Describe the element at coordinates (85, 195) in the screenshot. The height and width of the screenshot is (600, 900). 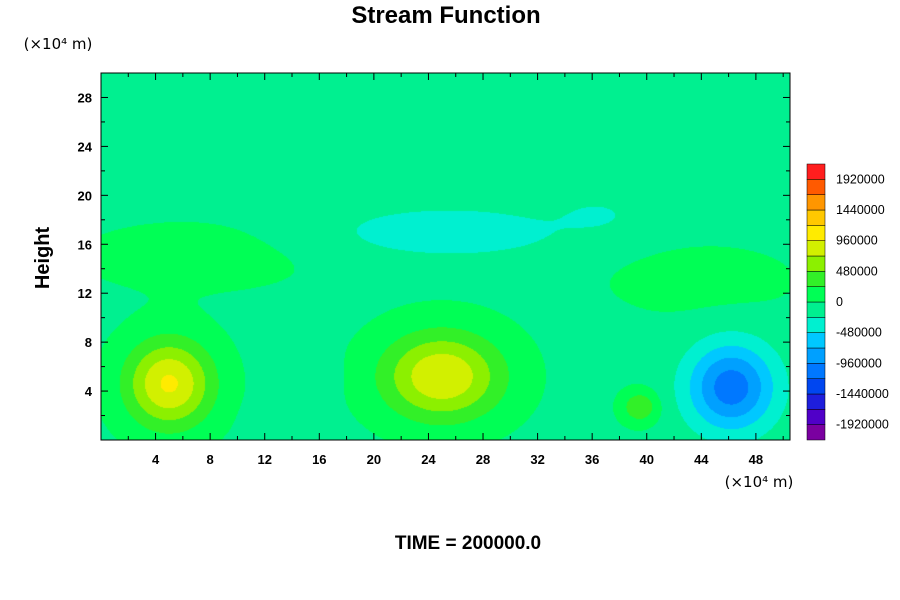
I see `y-tick-label: 20` at that location.